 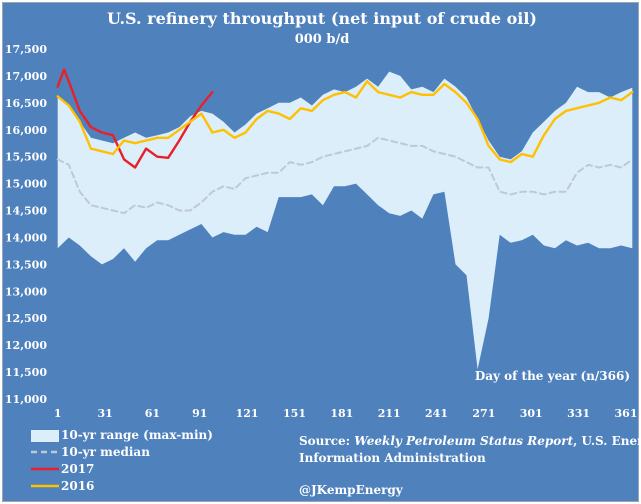 I want to click on chart-subtitle: 000 b/d, so click(x=322, y=39).